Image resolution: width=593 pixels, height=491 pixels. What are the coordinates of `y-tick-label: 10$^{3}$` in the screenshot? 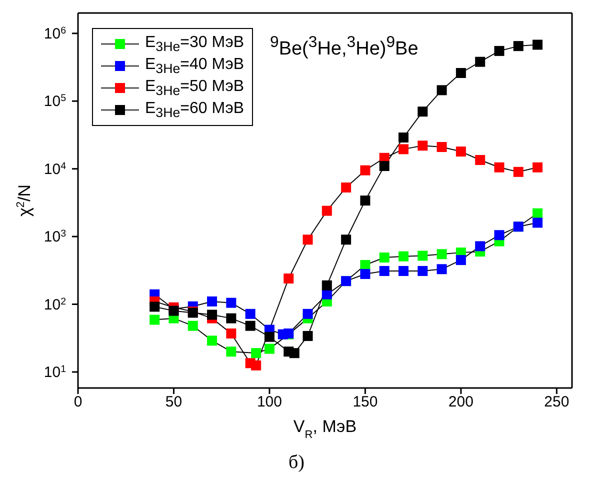 It's located at (55, 237).